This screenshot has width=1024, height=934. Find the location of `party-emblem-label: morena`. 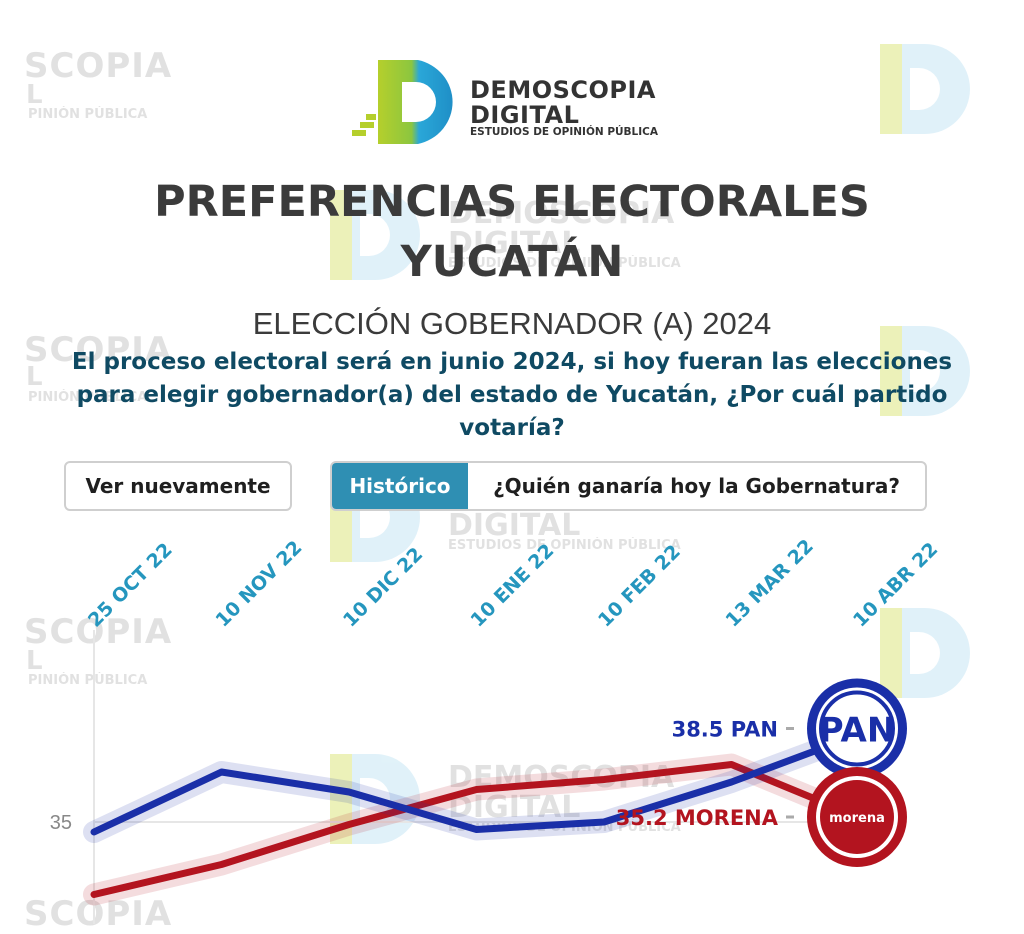

party-emblem-label: morena is located at coordinates (857, 818).